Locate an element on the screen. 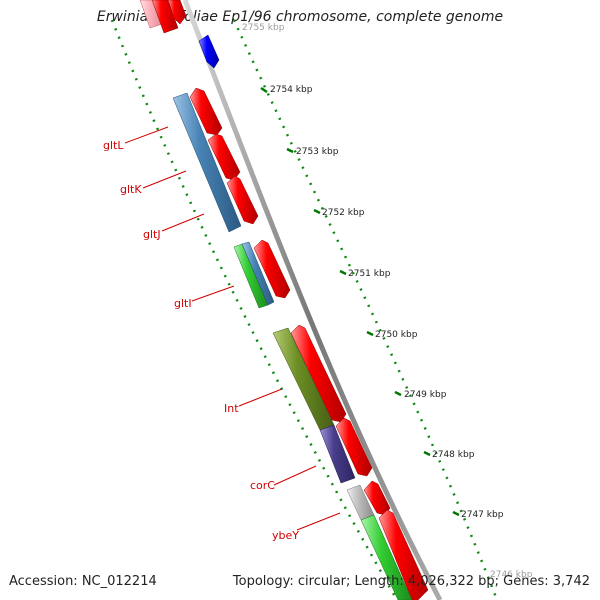  gene-label: gltL is located at coordinates (113, 145).